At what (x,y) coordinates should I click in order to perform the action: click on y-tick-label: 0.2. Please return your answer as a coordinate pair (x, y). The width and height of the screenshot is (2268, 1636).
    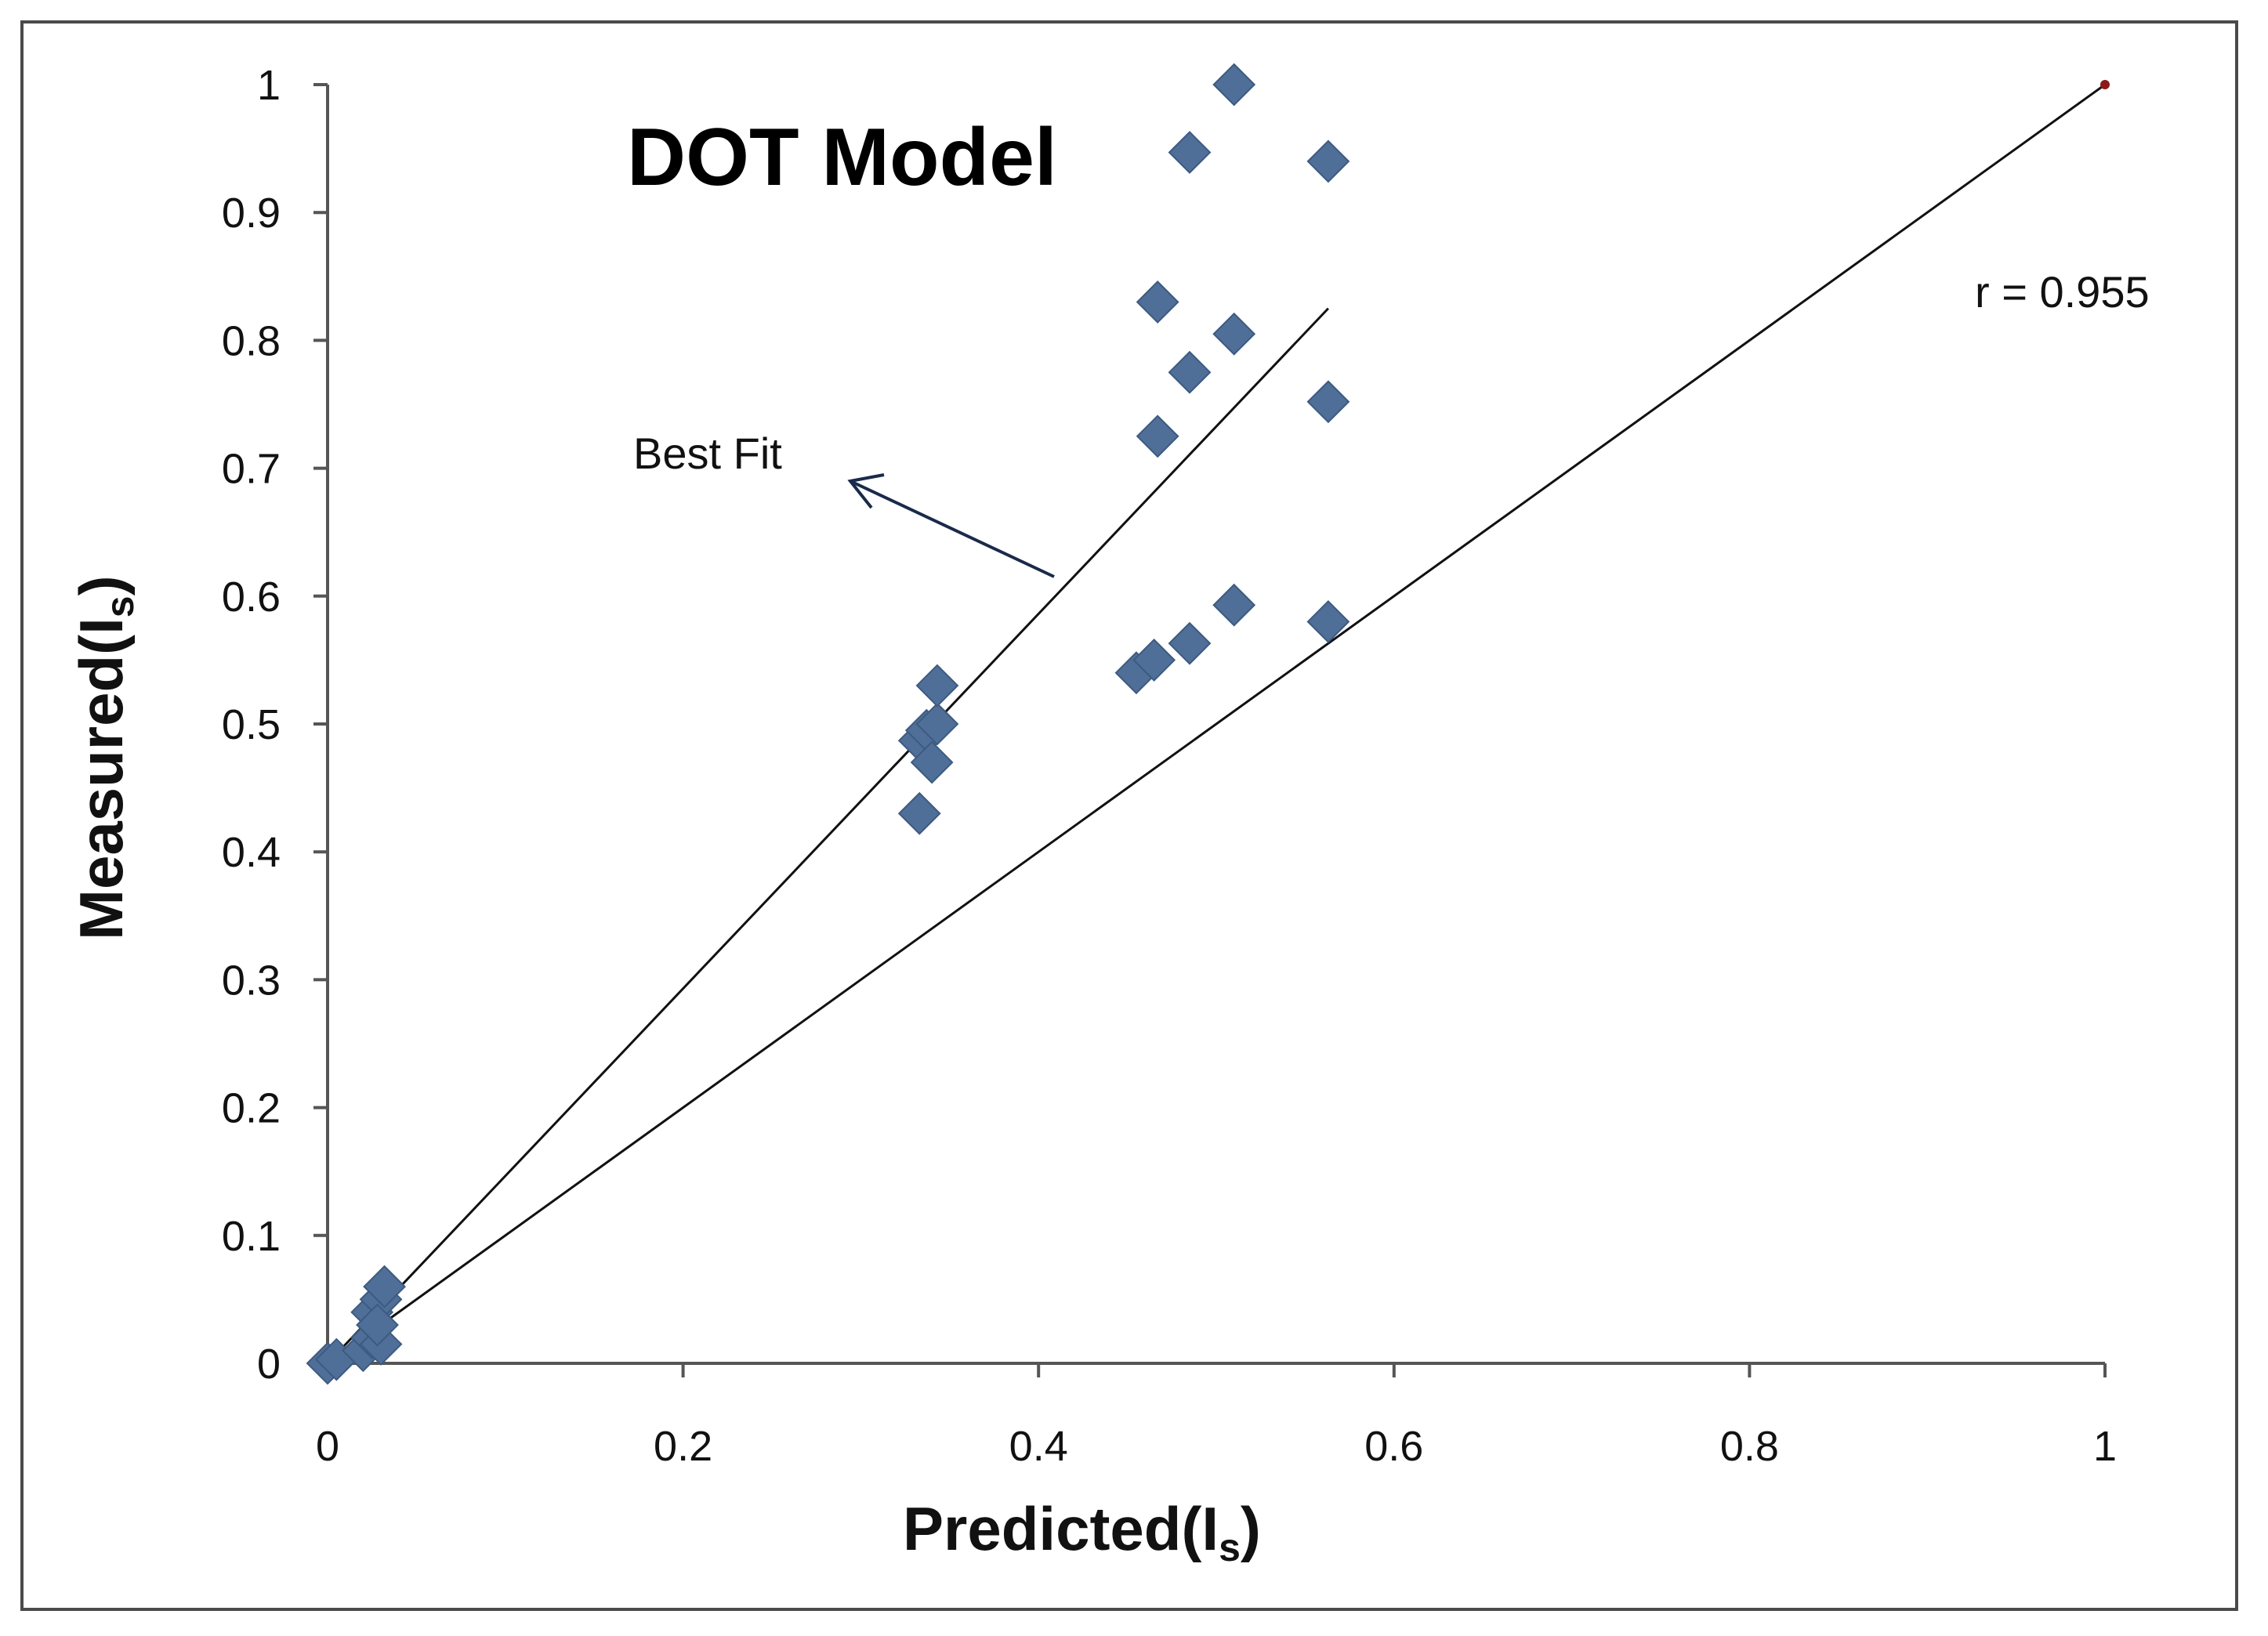
    Looking at the image, I should click on (251, 1108).